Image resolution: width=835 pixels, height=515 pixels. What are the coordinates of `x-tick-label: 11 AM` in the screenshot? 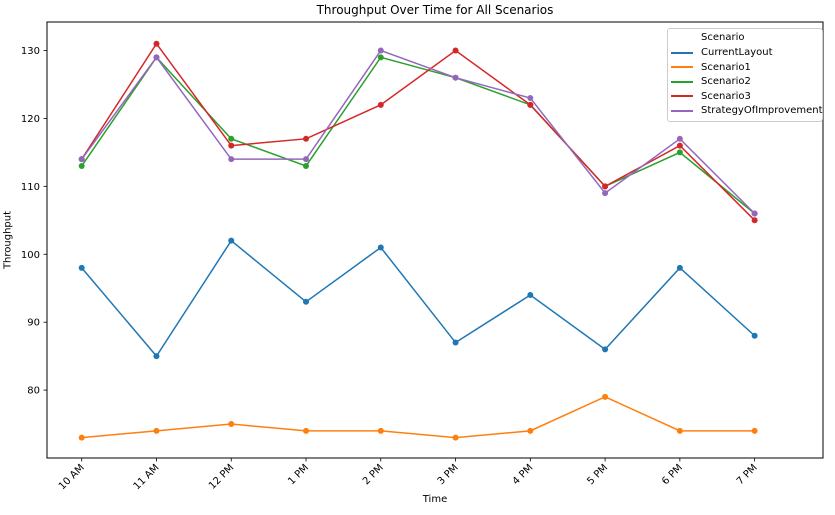 It's located at (147, 477).